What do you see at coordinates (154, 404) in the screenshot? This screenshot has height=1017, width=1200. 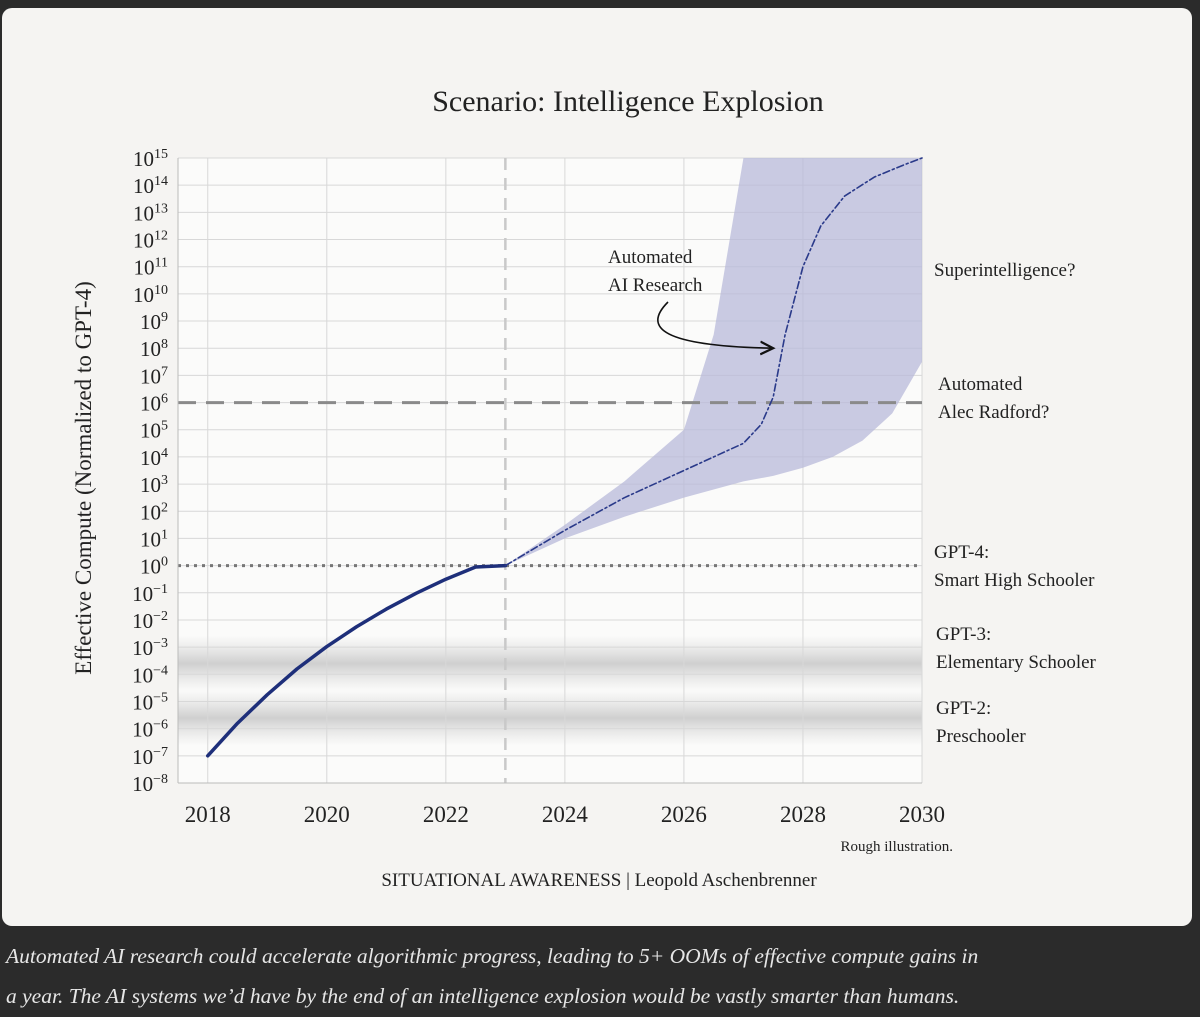 I see `y-tick-label: 10⁶` at bounding box center [154, 404].